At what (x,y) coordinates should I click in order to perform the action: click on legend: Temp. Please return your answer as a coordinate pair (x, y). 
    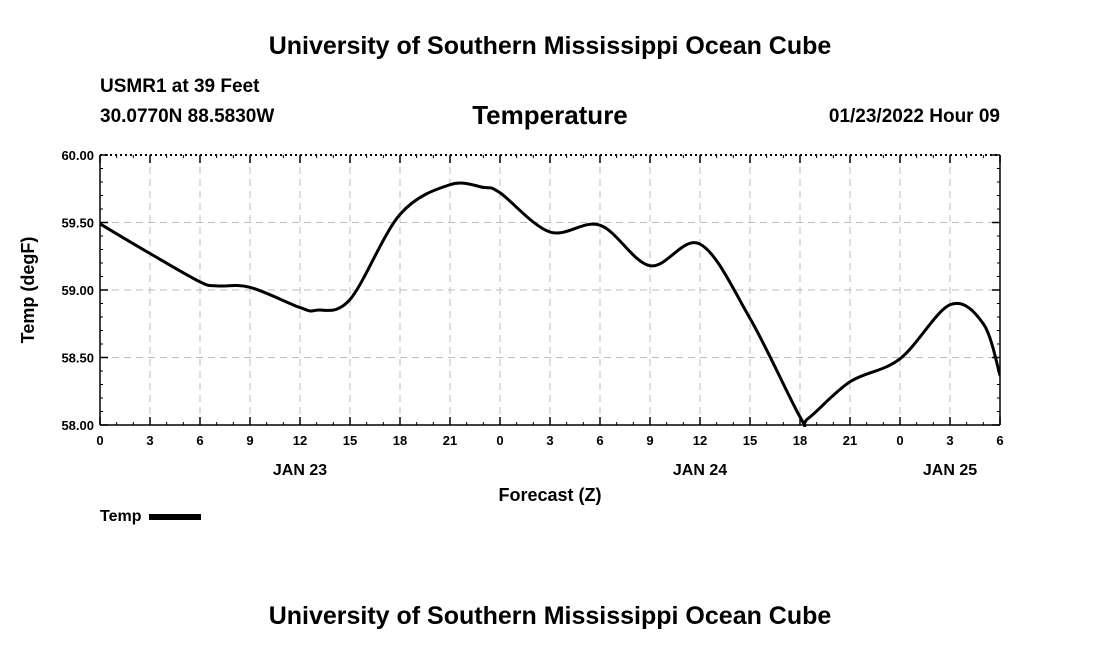
    Looking at the image, I should click on (151, 517).